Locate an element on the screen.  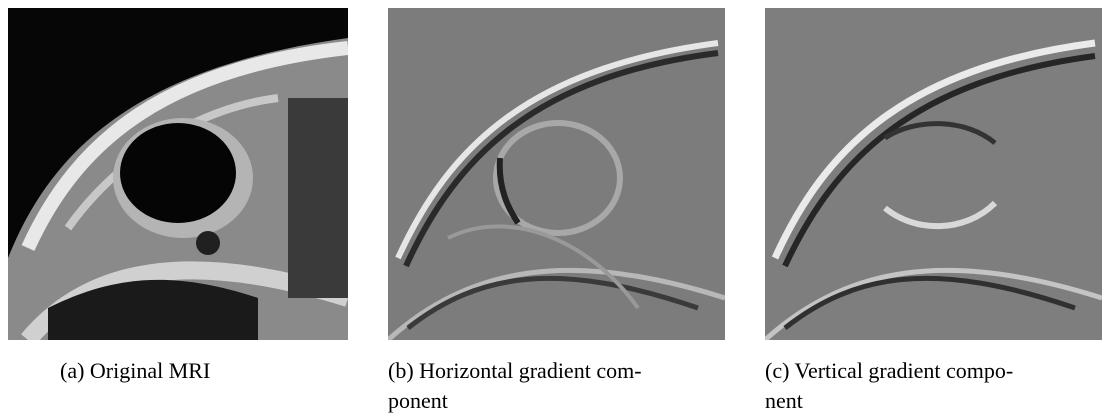
caption-line: (c) Vertical gradient compo- is located at coordinates (889, 370).